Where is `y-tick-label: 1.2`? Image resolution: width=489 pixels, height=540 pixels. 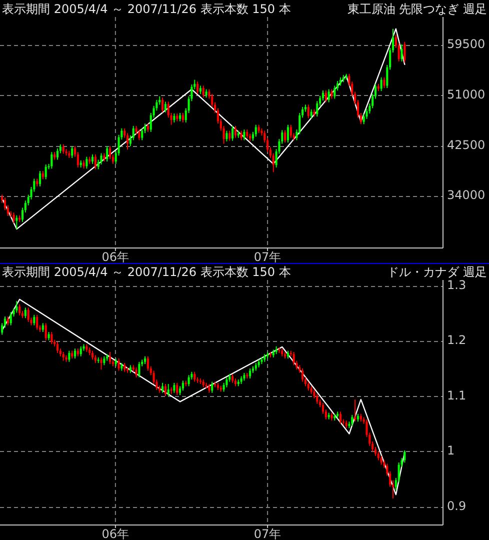 y-tick-label: 1.2 is located at coordinates (456, 340).